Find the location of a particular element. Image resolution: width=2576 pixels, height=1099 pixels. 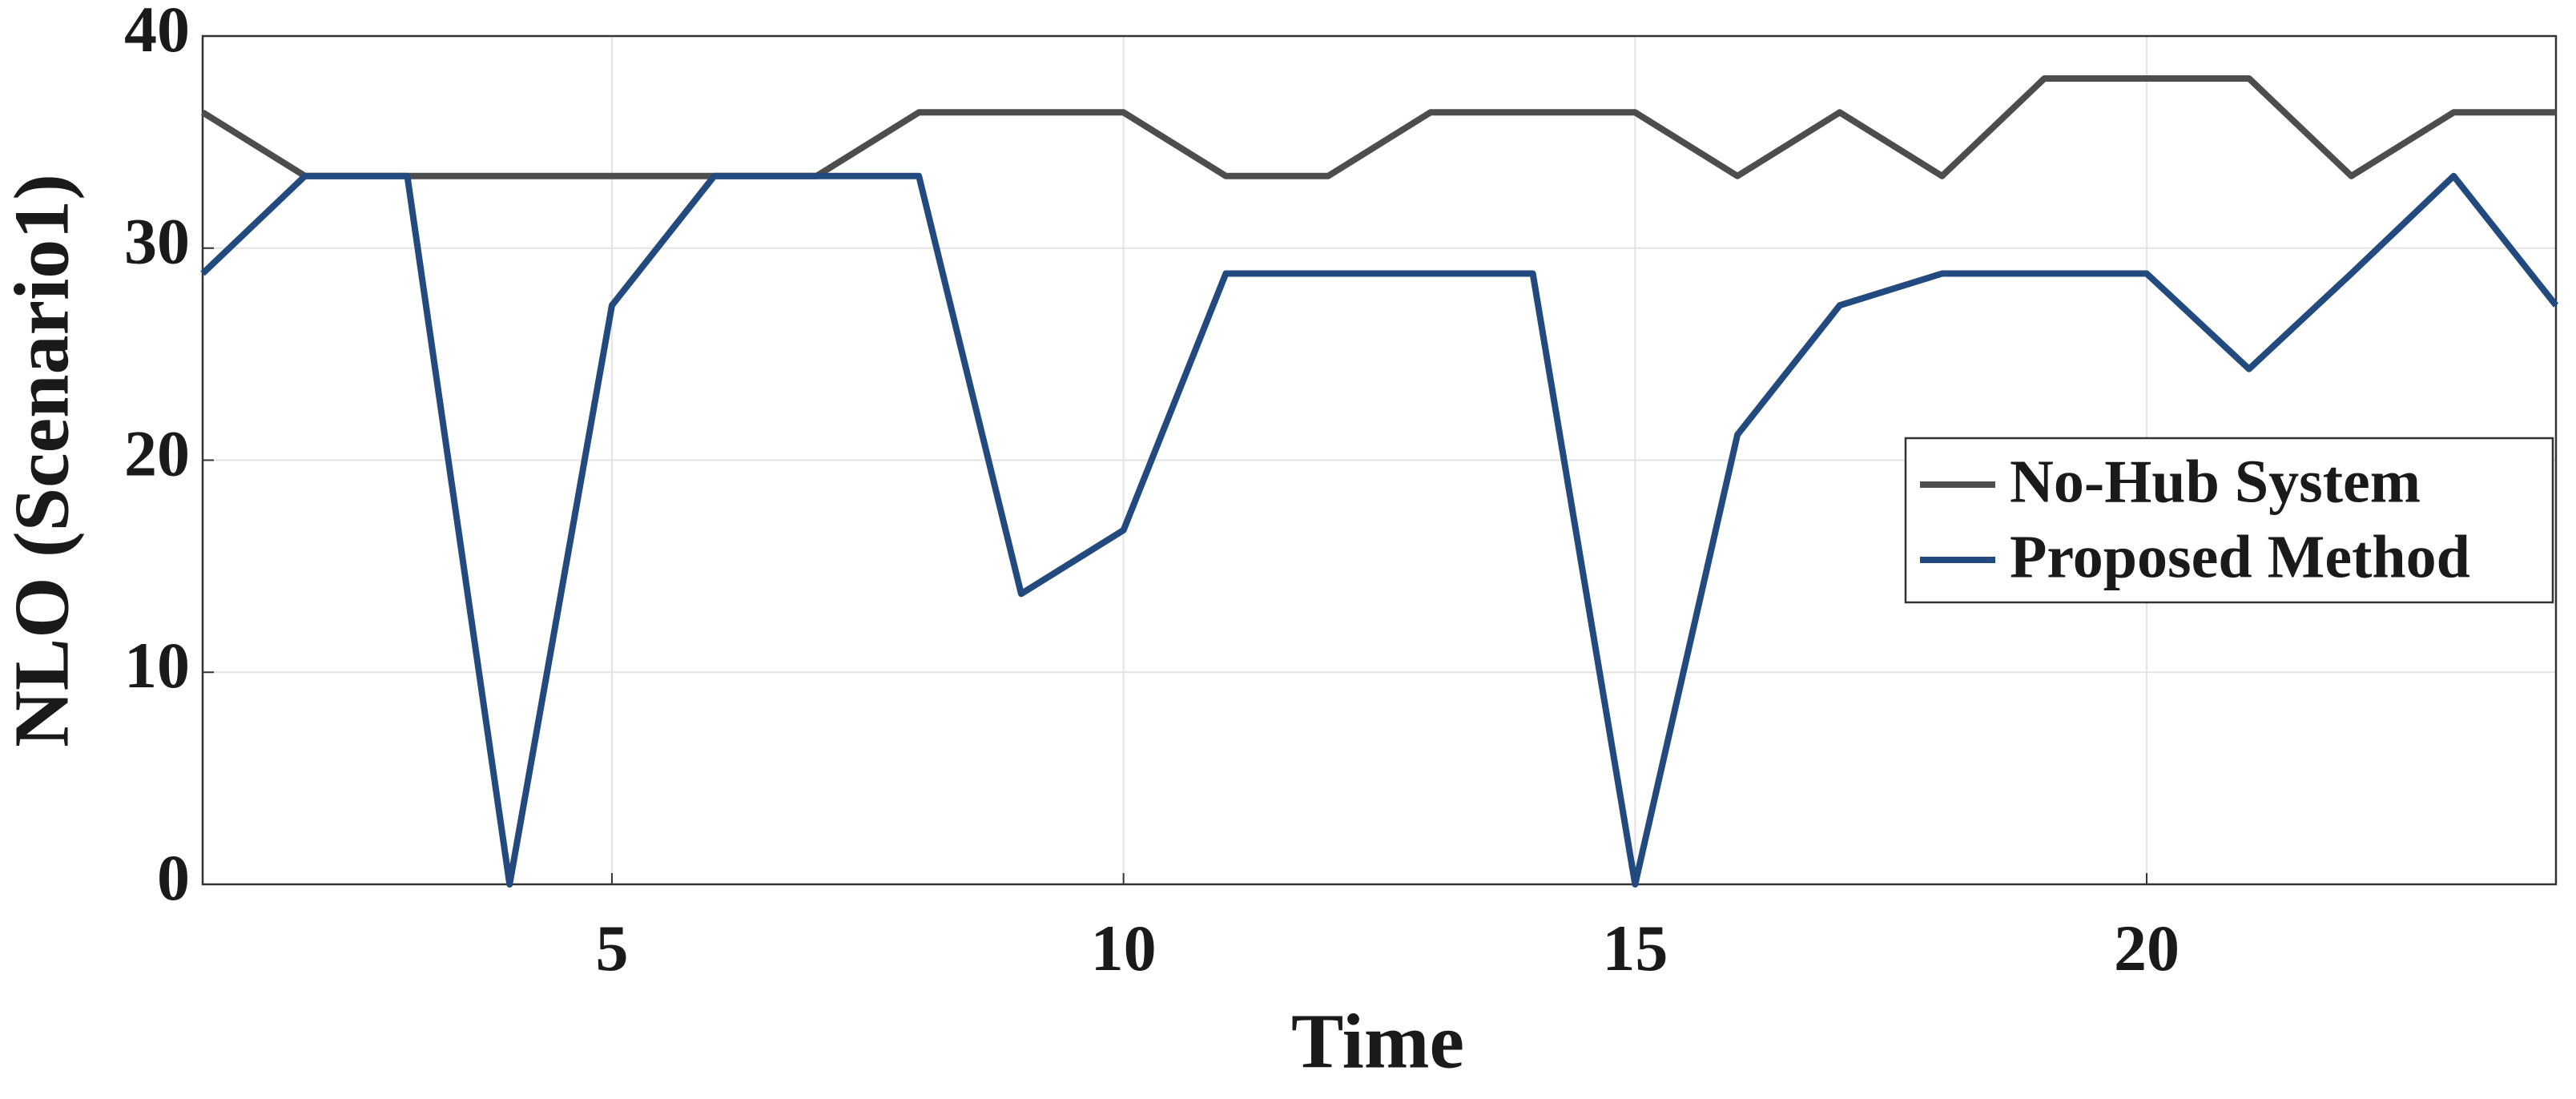

legend-label: Proposed Method is located at coordinates (2240, 556).